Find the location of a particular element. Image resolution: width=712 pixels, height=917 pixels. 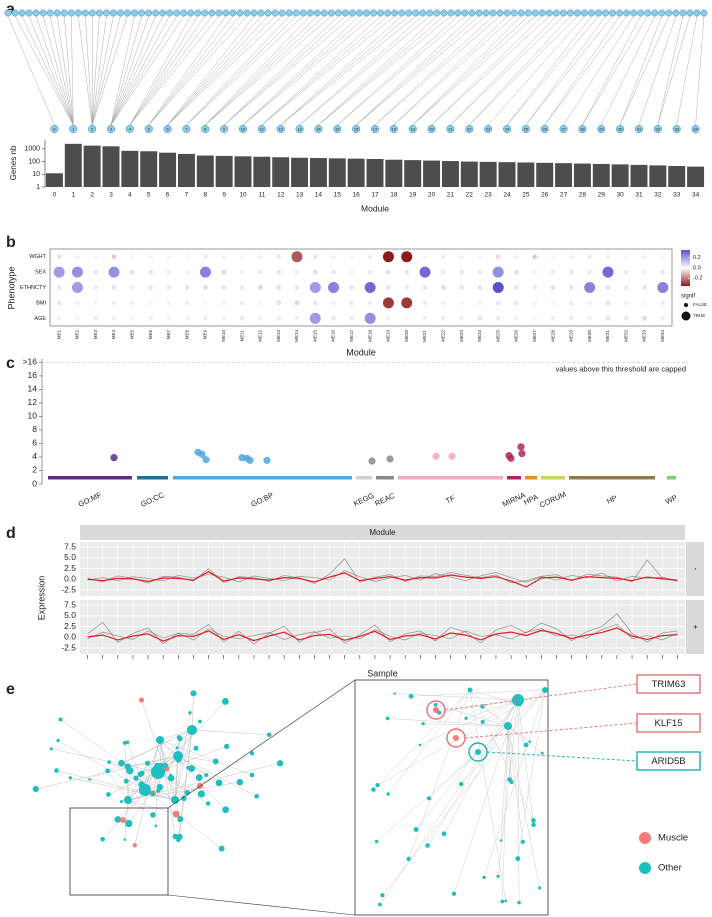

y-tick-label: 12 is located at coordinates (33, 402).